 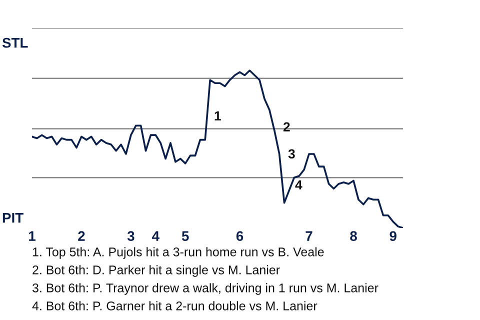 I want to click on x-tick-label: 9, so click(x=393, y=236).